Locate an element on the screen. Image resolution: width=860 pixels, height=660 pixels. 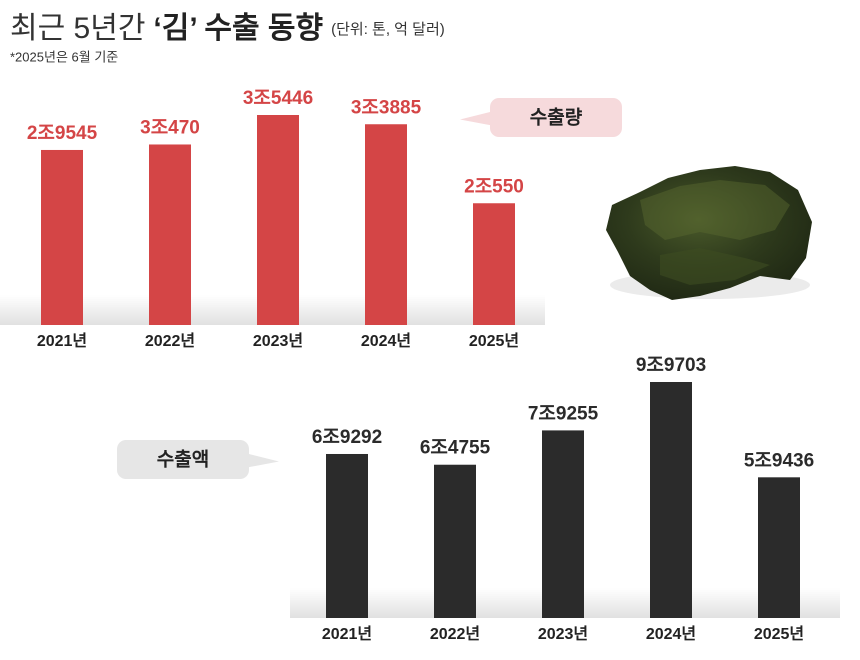
title-light: 최근 5년간 is located at coordinates (77, 28).